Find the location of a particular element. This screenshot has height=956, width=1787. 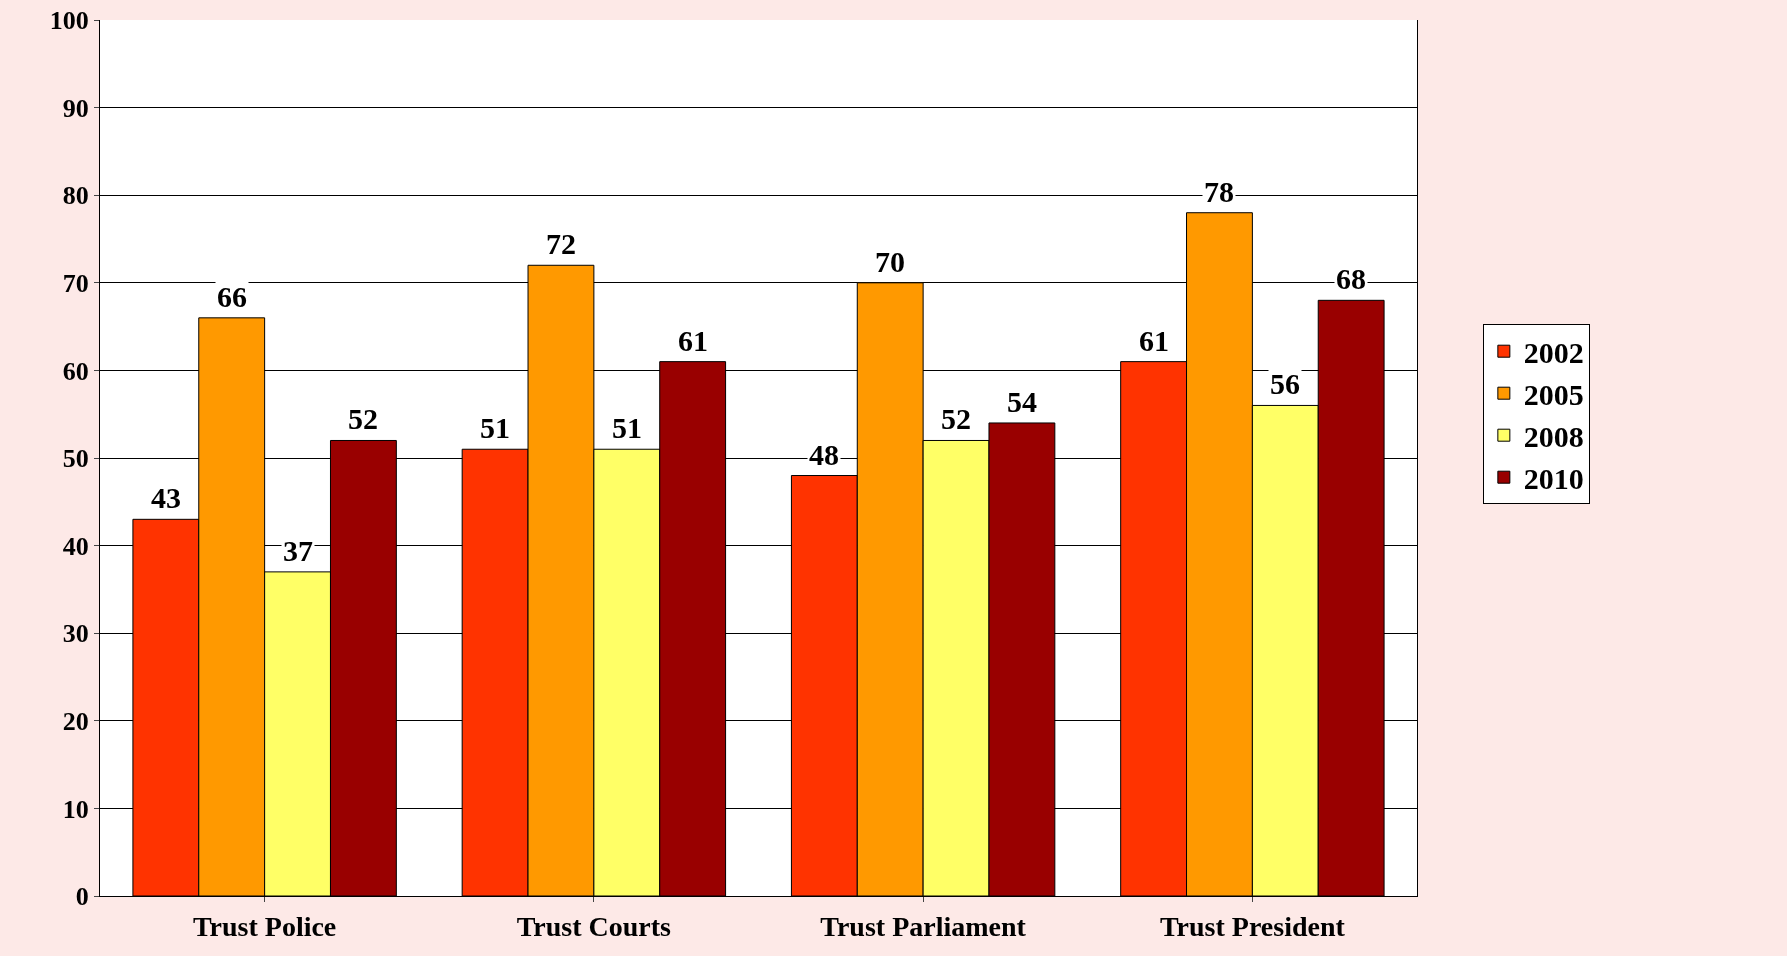

y-tick-label: 40 is located at coordinates (75, 546).